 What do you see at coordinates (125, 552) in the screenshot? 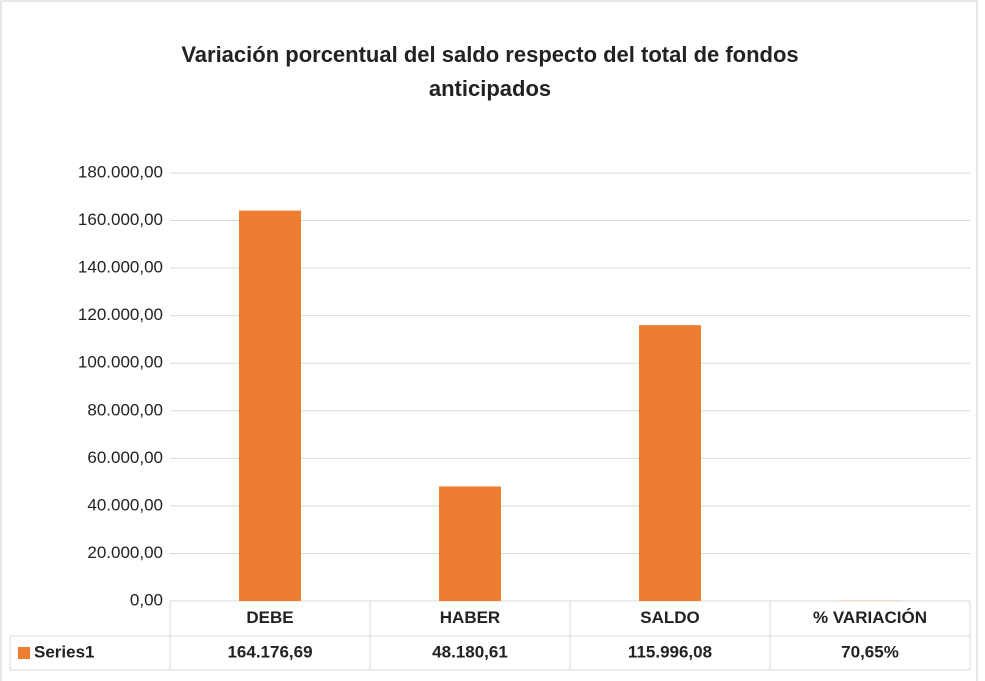
I see `y-tick-label: 20.000,00` at bounding box center [125, 552].